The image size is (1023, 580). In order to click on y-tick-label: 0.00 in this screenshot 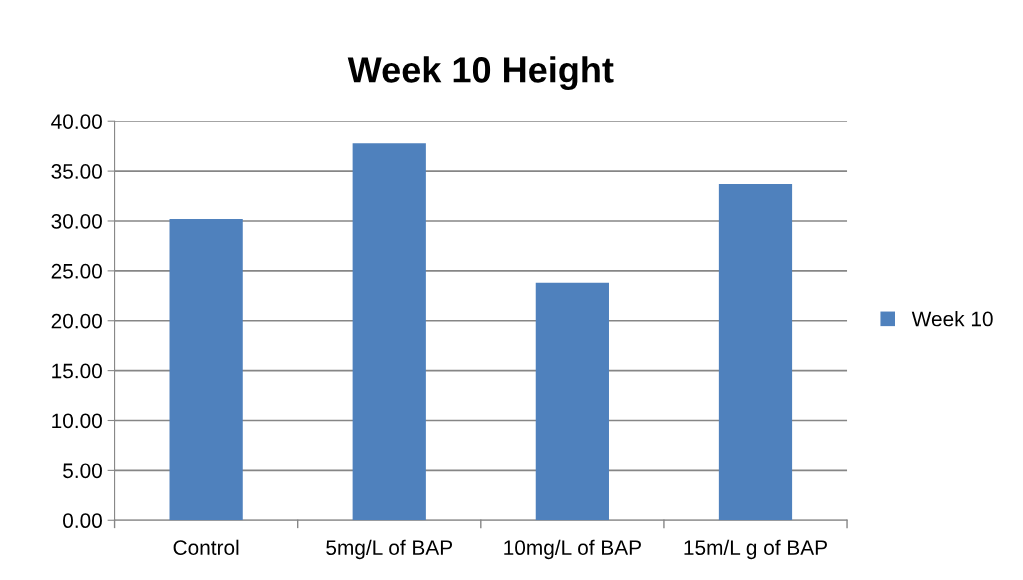, I will do `click(82, 521)`.